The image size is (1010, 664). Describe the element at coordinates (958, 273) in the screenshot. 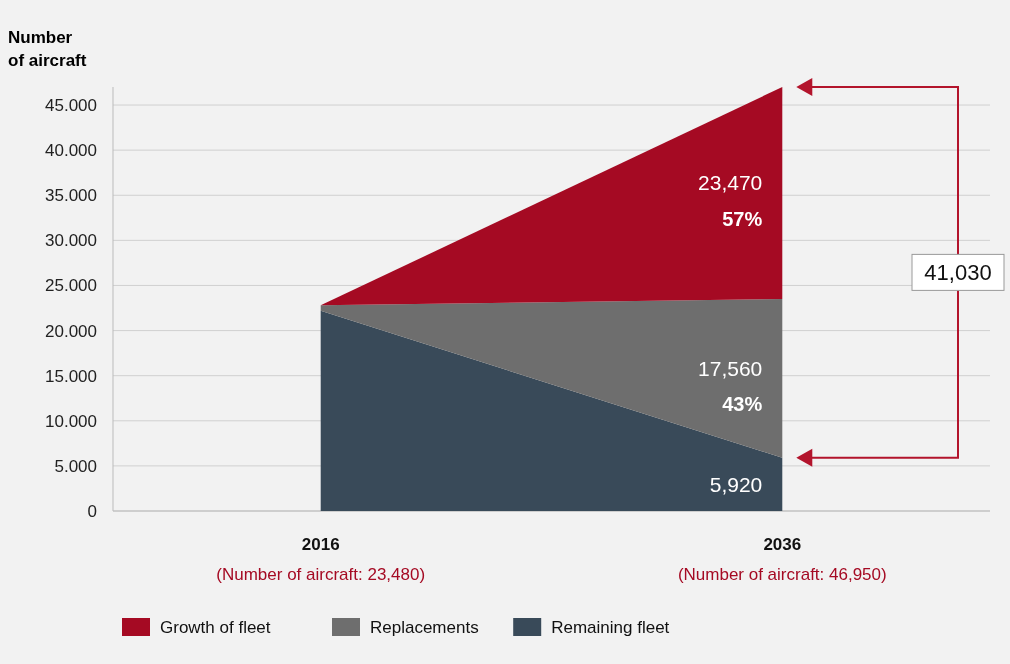

I see `annotation: 41,030` at that location.